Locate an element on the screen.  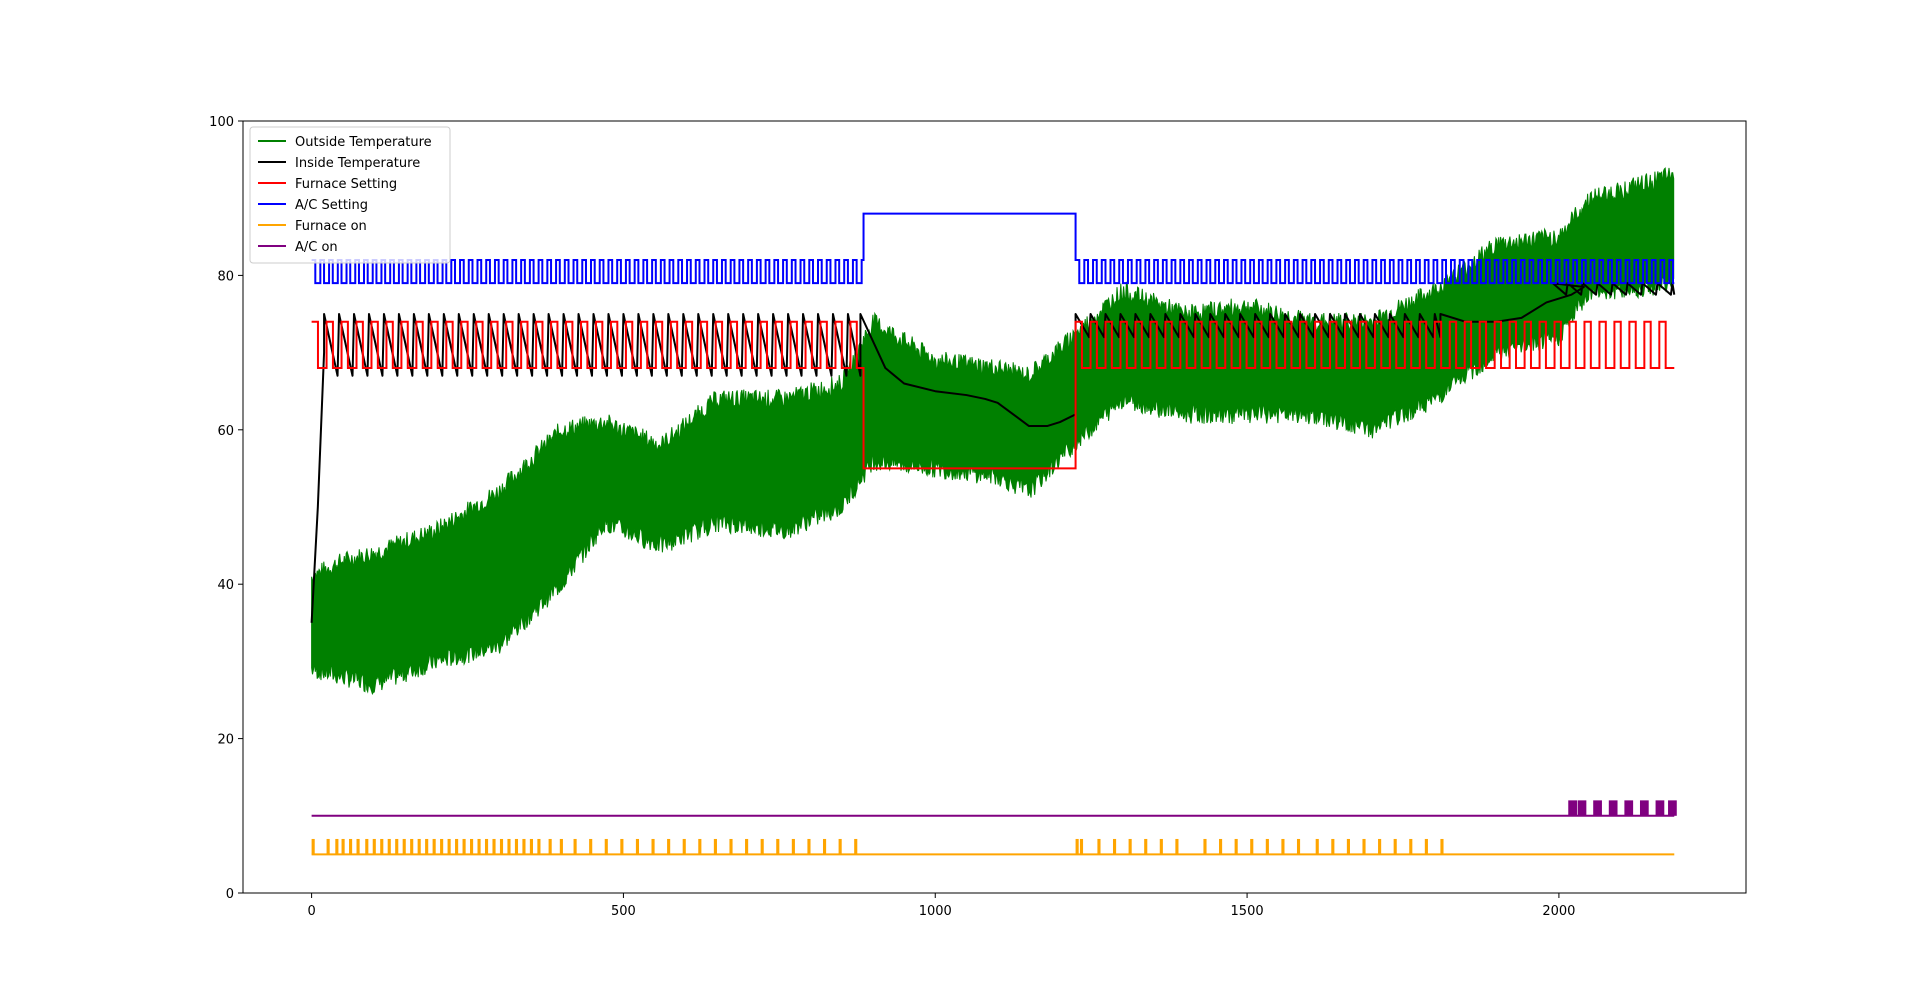
legend-label: A/C on is located at coordinates (316, 247).